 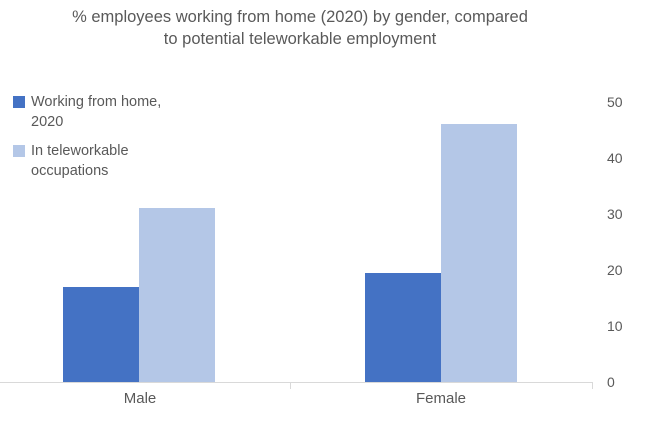 I want to click on legend-item-teleworkable: In teleworkable occupations, so click(x=98, y=161).